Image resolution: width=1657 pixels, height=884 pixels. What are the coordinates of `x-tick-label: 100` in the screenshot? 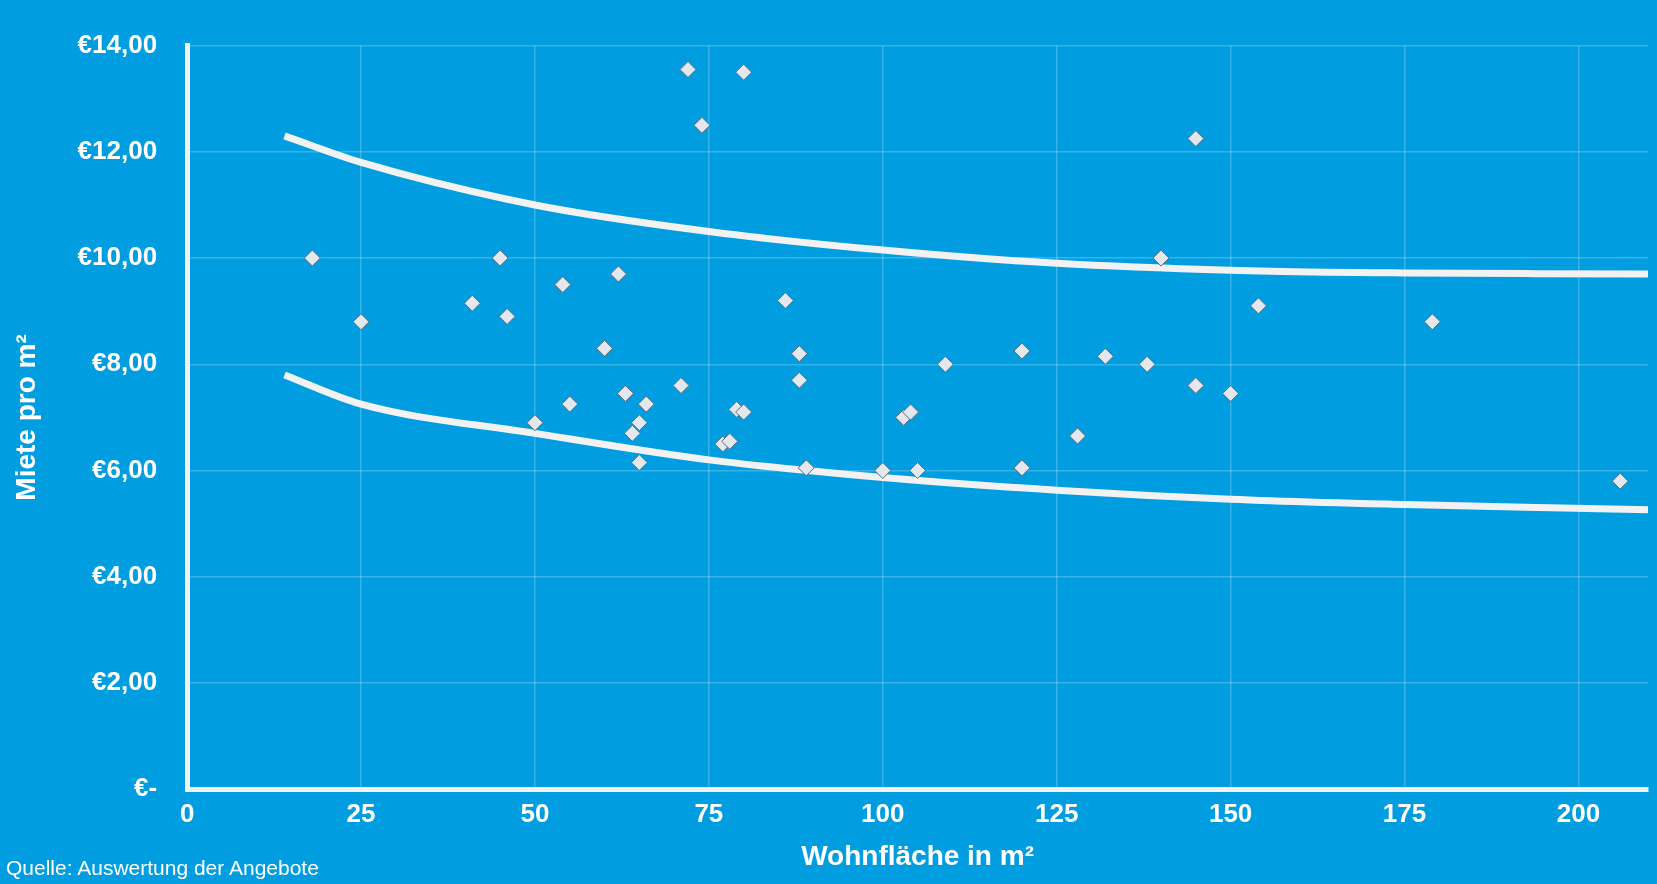 It's located at (883, 812).